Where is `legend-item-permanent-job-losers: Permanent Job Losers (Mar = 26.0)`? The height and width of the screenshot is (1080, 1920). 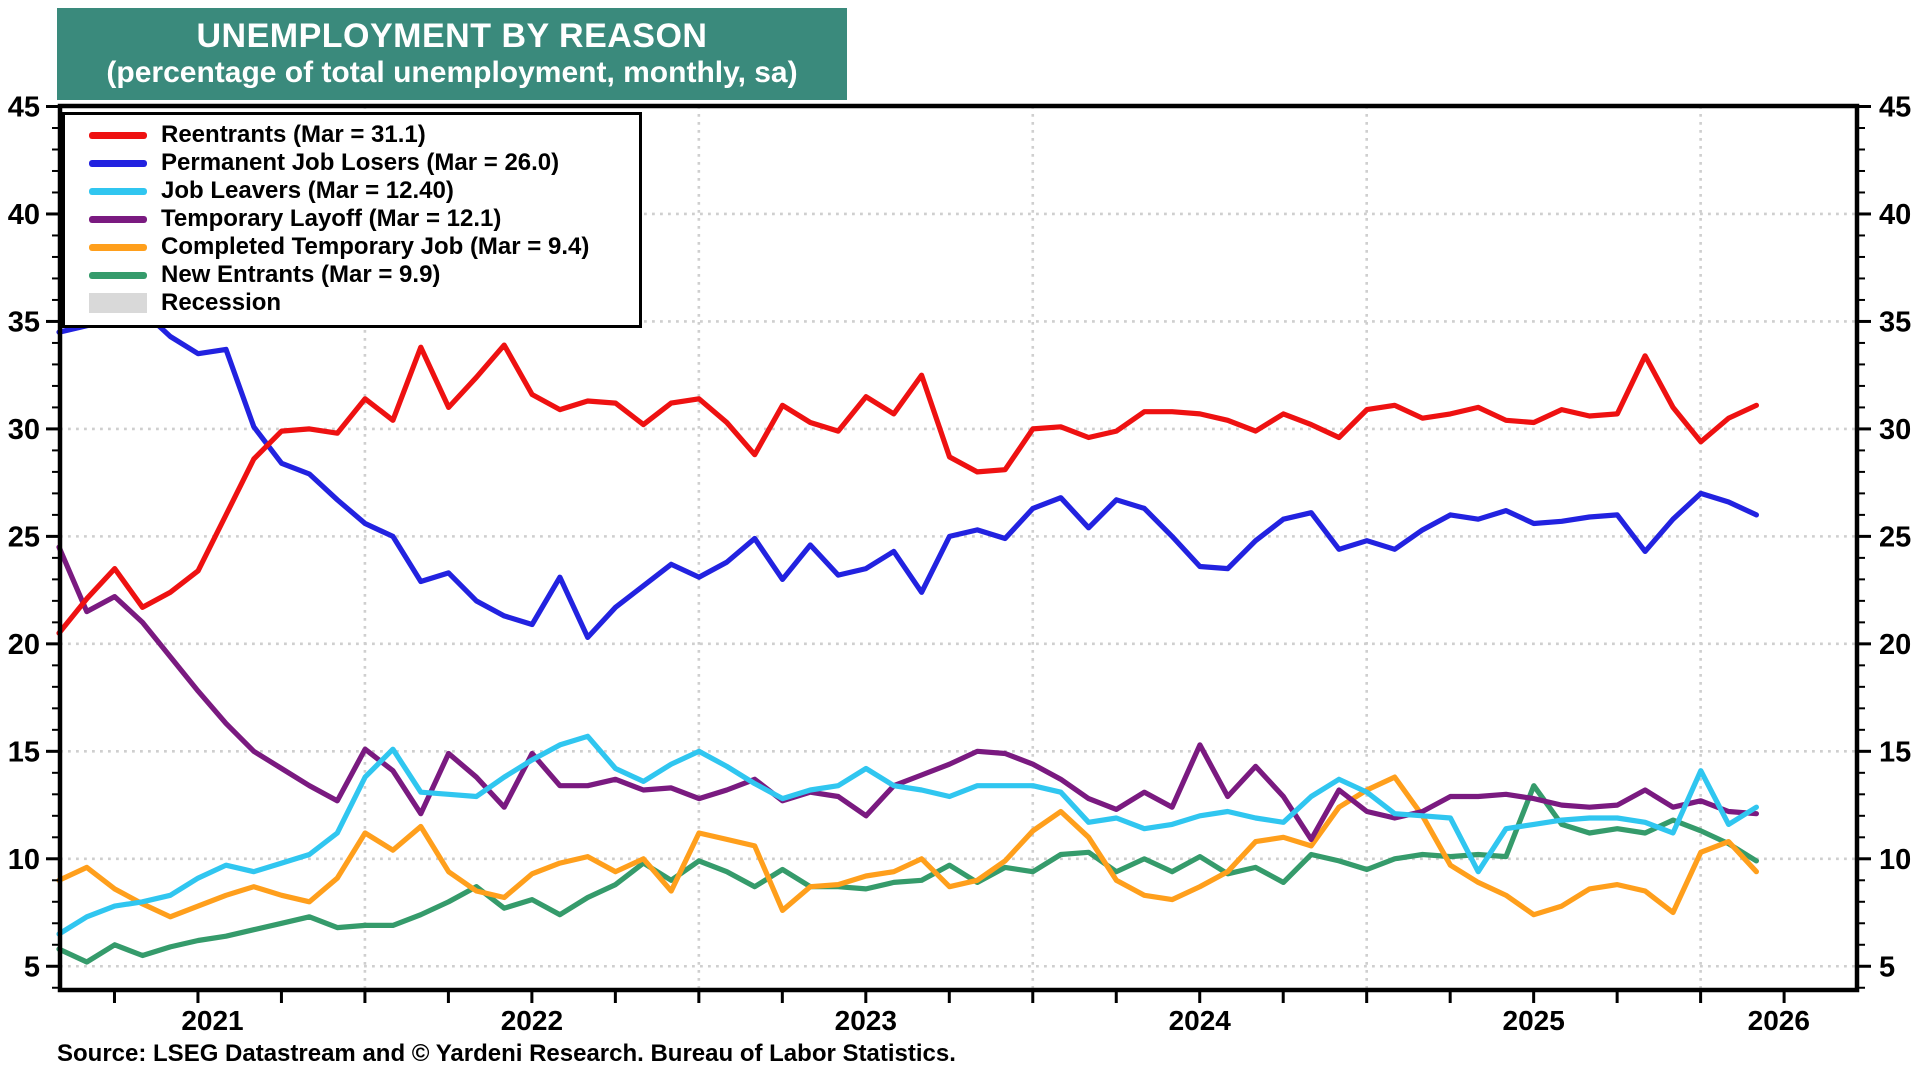 legend-item-permanent-job-losers: Permanent Job Losers (Mar = 26.0) is located at coordinates (352, 163).